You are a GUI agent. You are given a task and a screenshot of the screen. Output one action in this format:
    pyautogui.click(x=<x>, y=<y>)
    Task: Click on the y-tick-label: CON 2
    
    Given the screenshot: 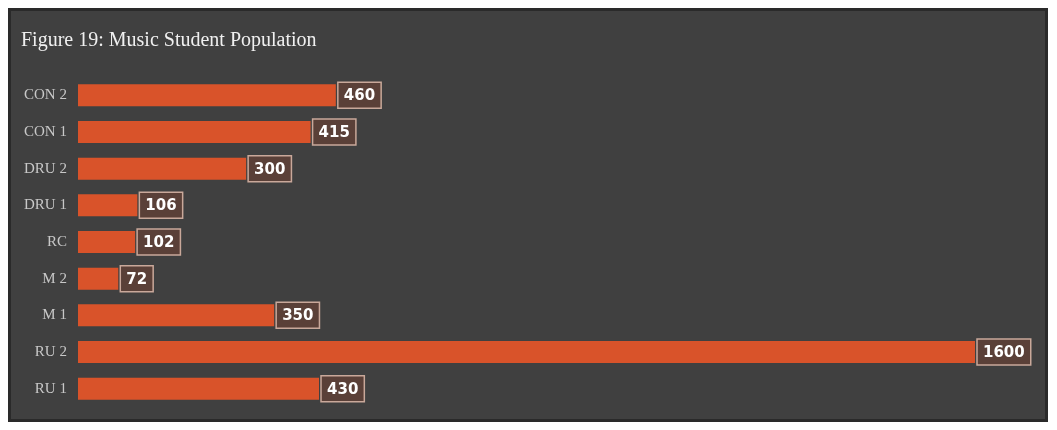 What is the action you would take?
    pyautogui.click(x=45, y=94)
    